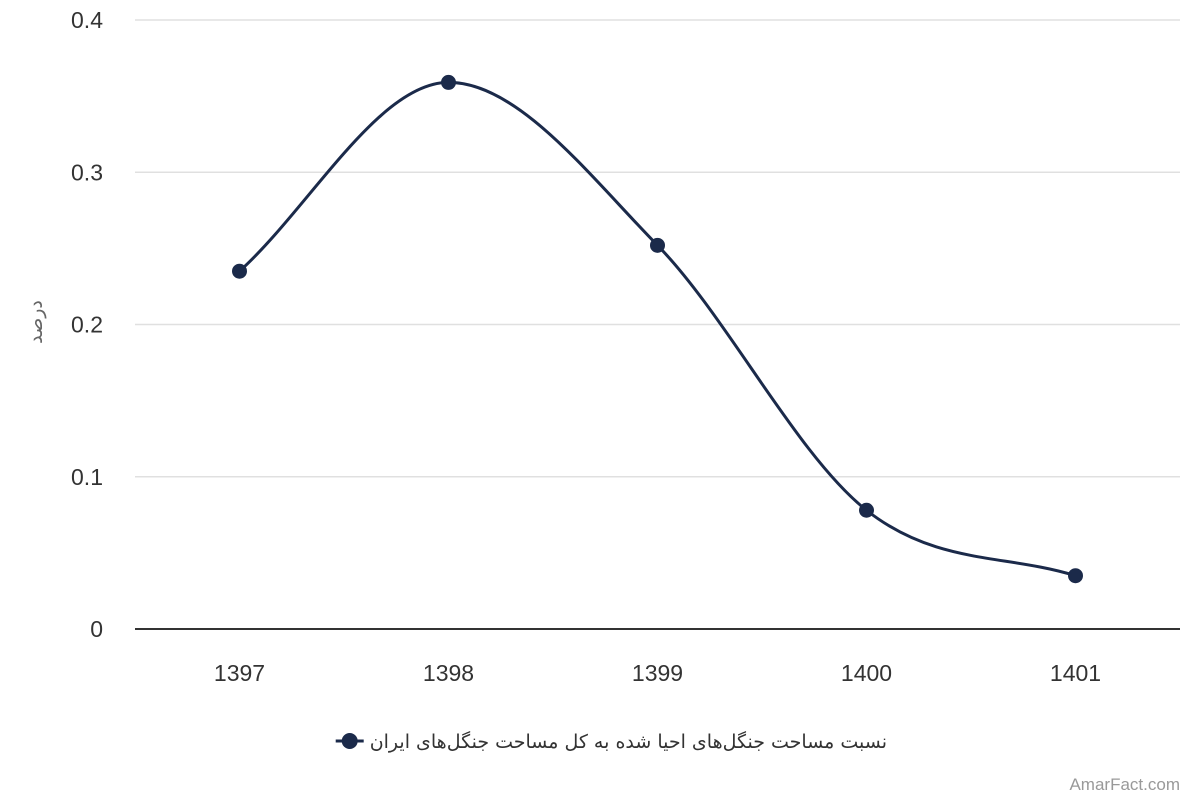  What do you see at coordinates (349, 741) in the screenshot?
I see `legend-dot-marker` at bounding box center [349, 741].